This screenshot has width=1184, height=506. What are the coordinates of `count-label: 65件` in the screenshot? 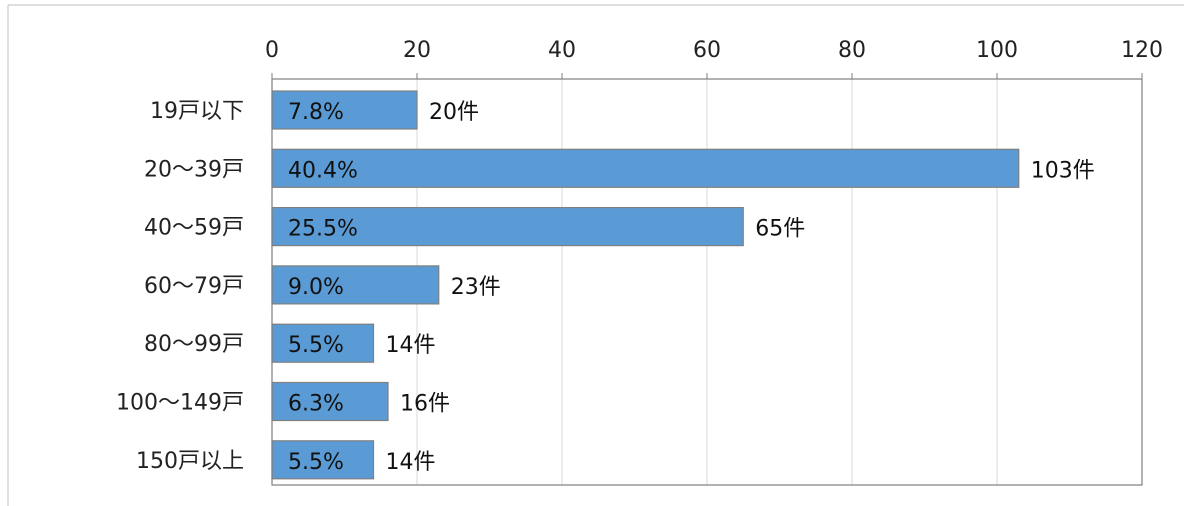 It's located at (780, 229).